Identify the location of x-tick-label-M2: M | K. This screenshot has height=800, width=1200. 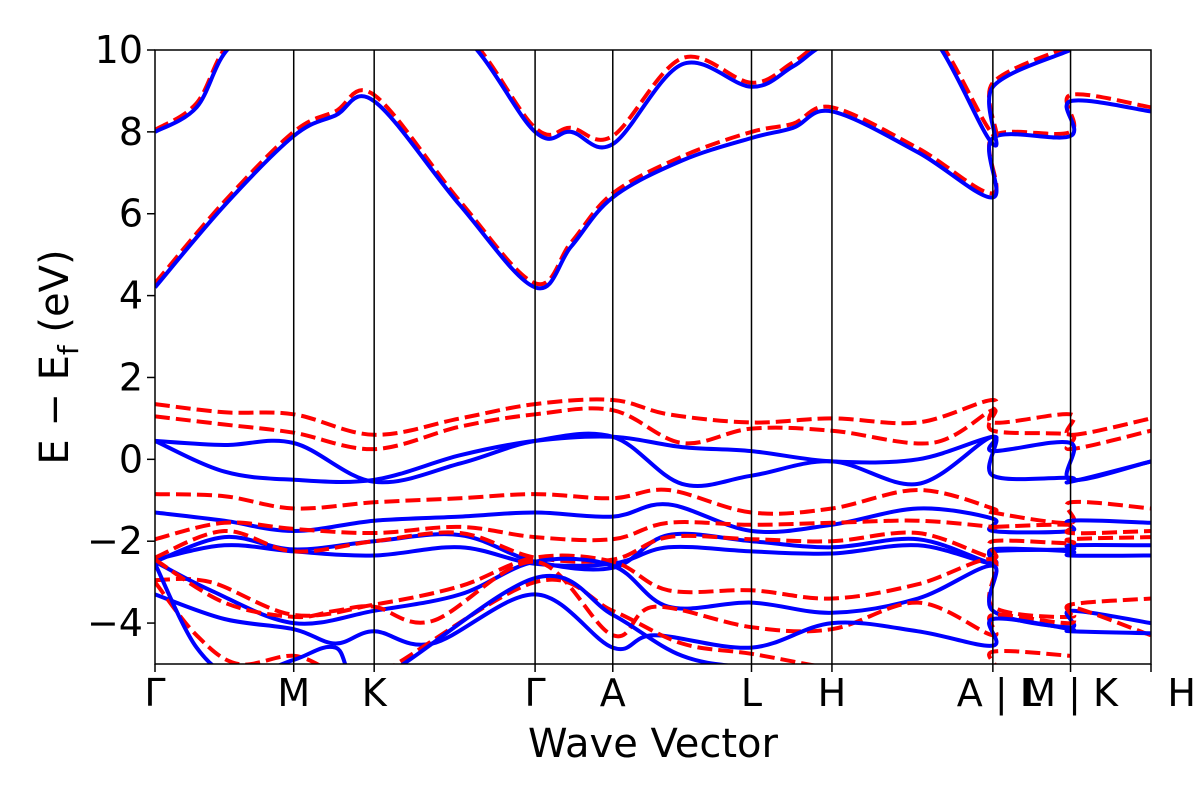
(1071, 693).